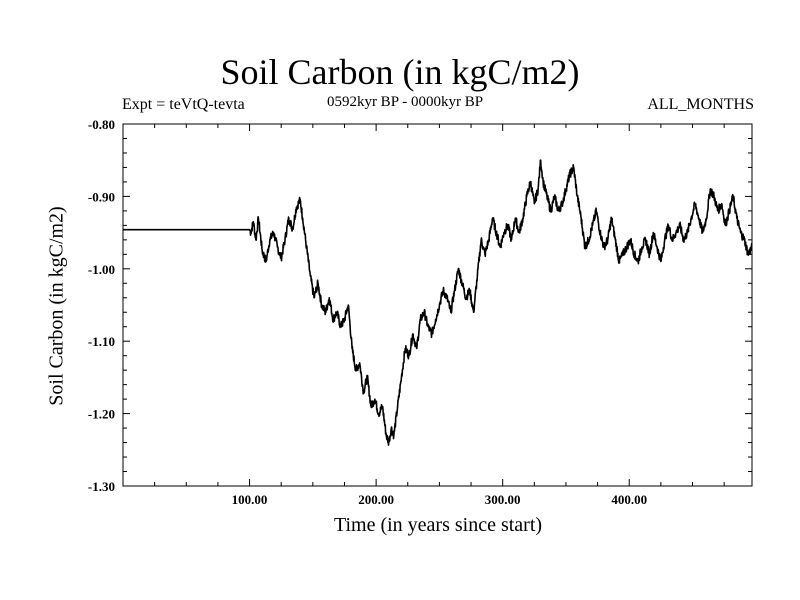 The width and height of the screenshot is (800, 600). What do you see at coordinates (503, 499) in the screenshot?
I see `x-tick-label: 300.00` at bounding box center [503, 499].